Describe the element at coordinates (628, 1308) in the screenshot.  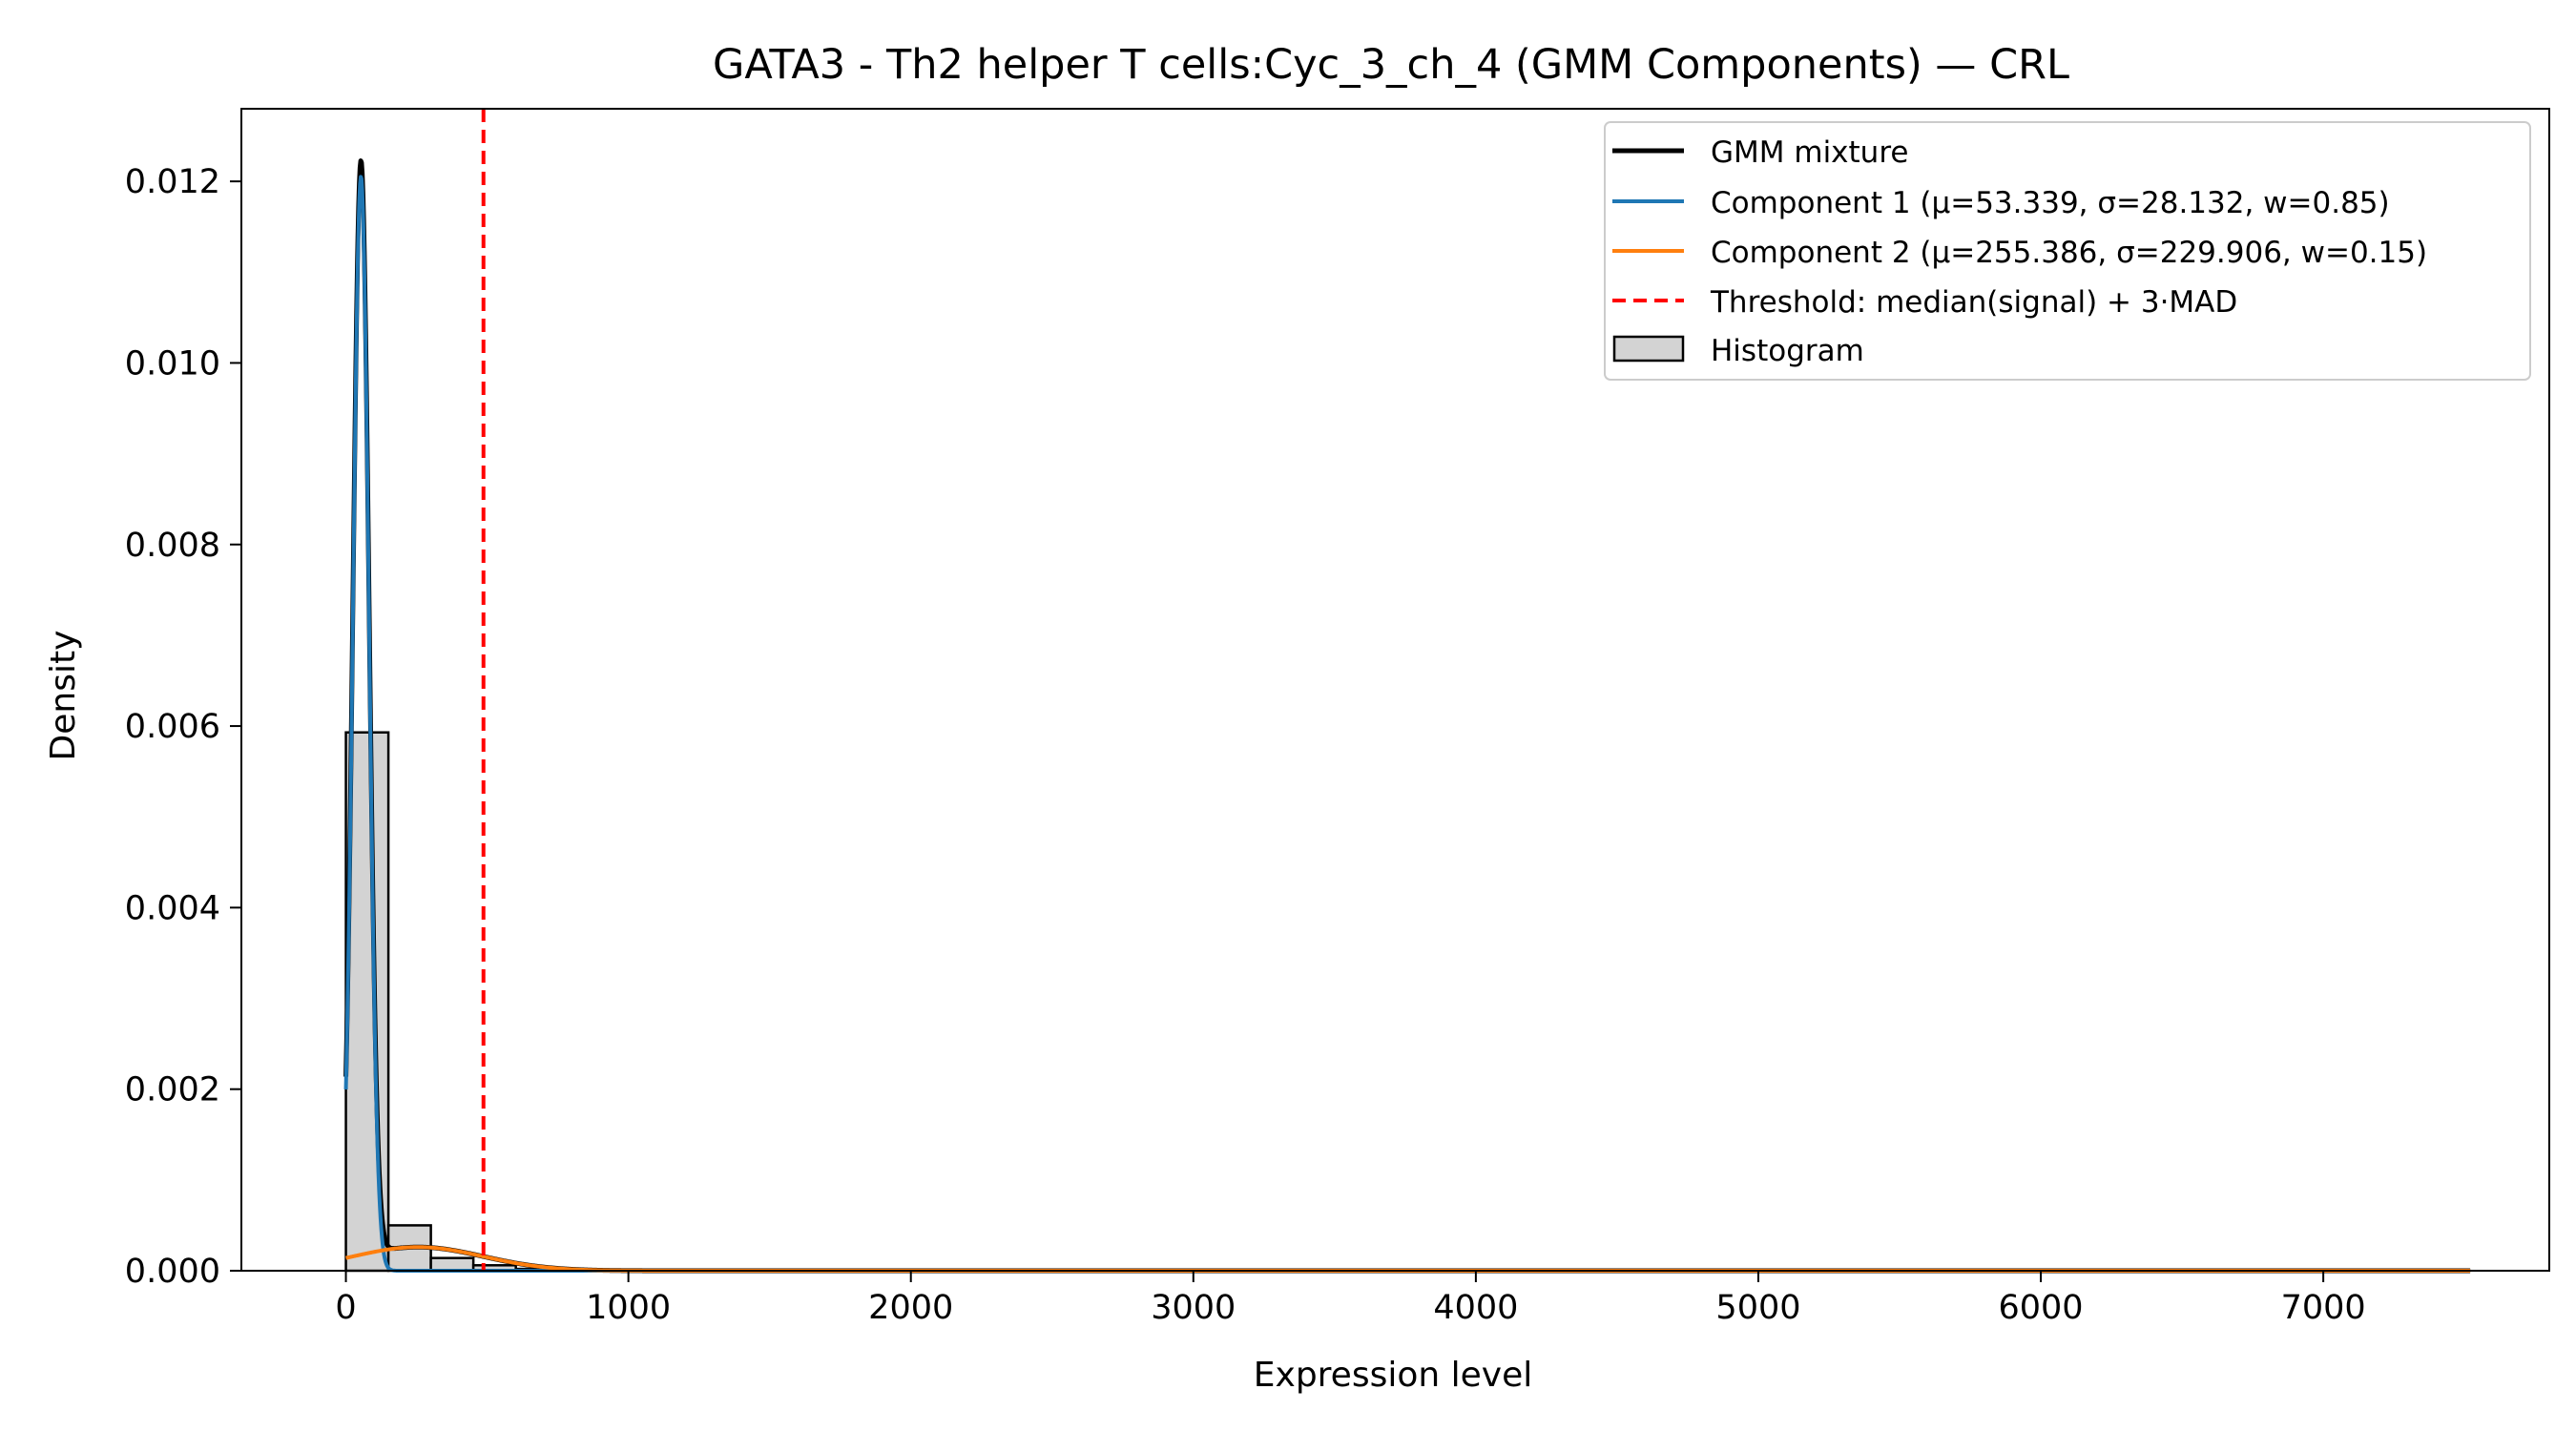
I see `x-tick-label: 1000` at that location.